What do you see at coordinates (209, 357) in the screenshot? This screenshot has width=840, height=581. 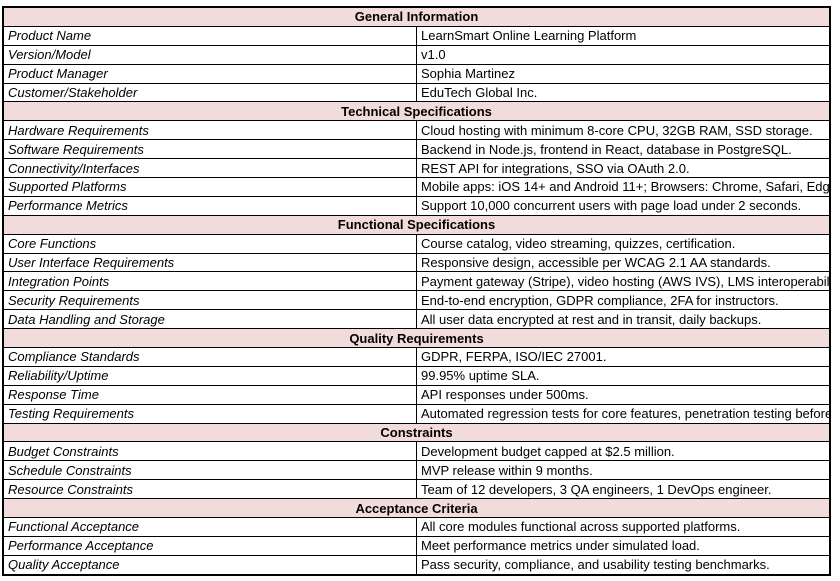 I see `spec-label-cell: Compliance Standards` at bounding box center [209, 357].